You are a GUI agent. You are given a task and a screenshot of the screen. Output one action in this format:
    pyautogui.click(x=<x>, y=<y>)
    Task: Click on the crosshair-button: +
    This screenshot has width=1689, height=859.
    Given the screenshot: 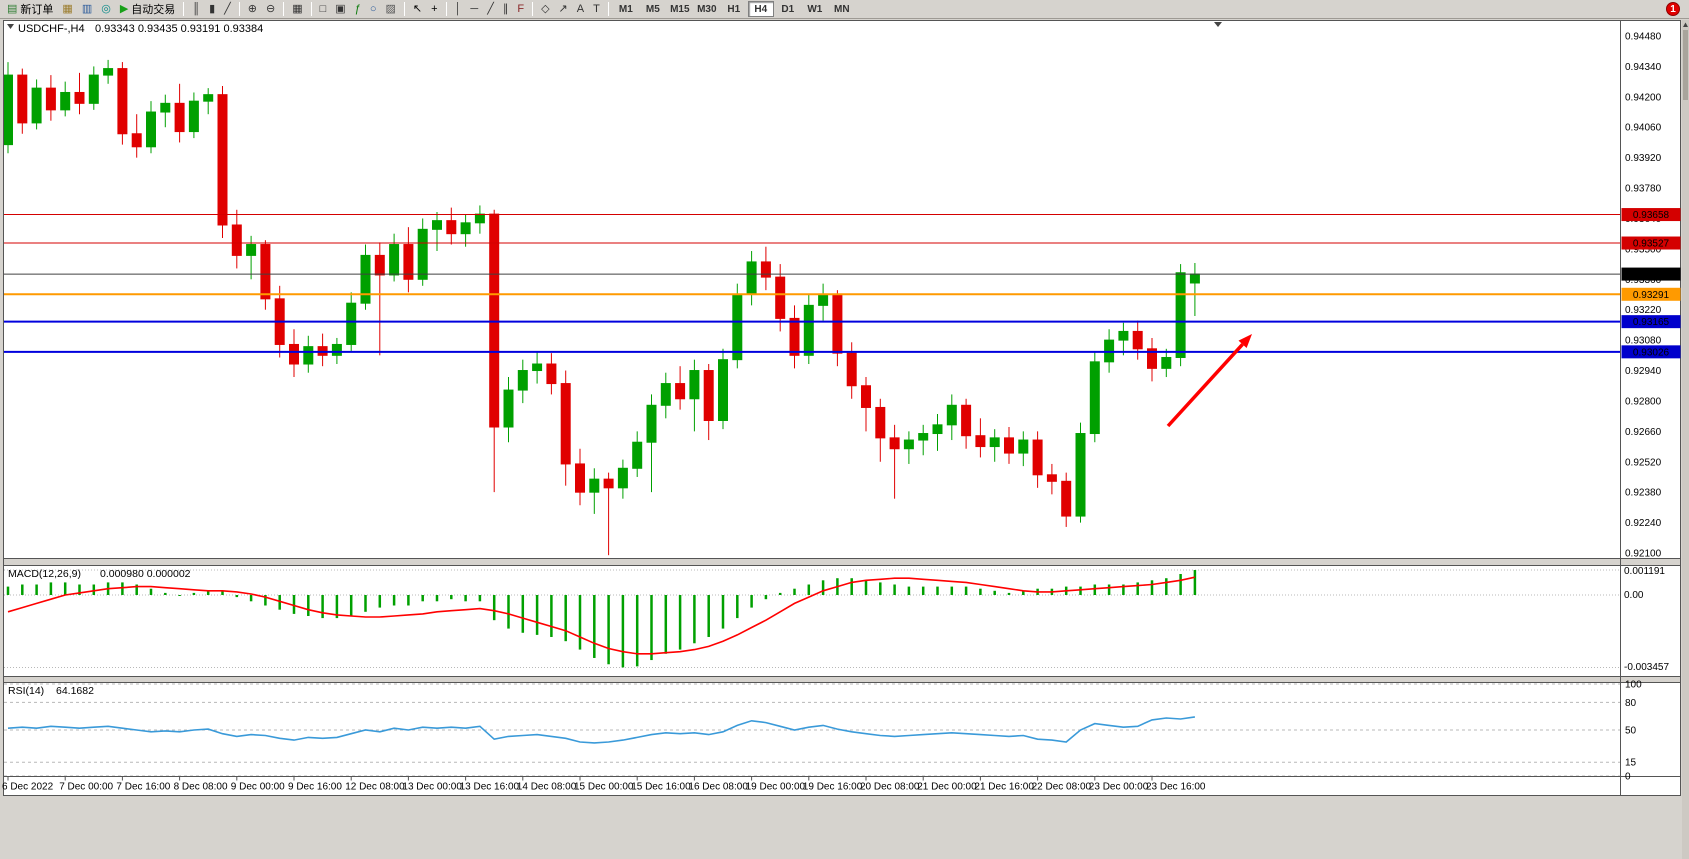 What is the action you would take?
    pyautogui.click(x=434, y=9)
    